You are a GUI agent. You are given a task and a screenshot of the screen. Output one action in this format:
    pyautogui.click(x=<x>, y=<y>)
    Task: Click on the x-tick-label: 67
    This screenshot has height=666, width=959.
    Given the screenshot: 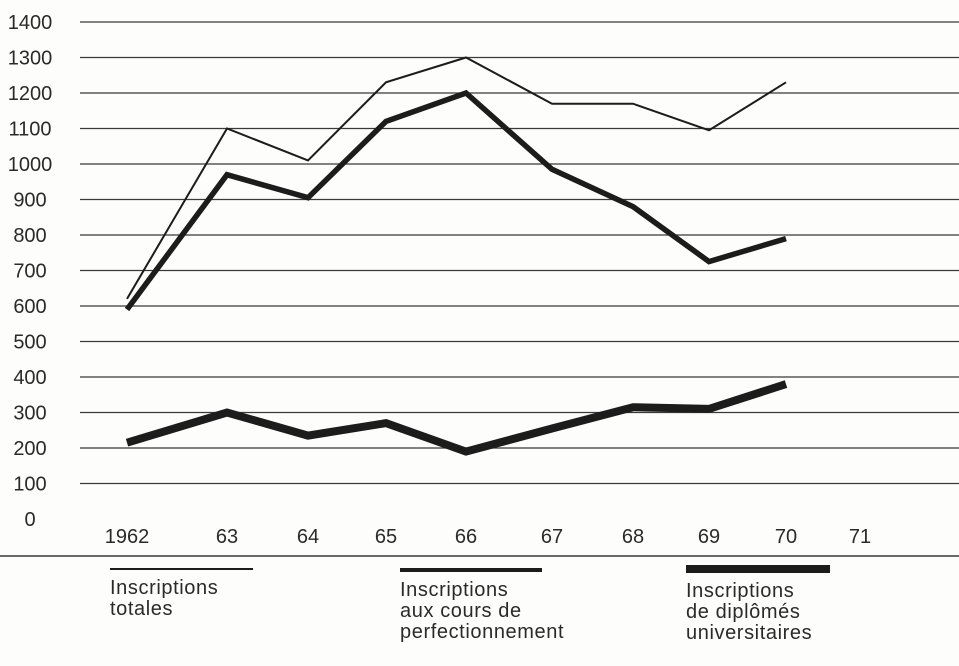 What is the action you would take?
    pyautogui.click(x=552, y=537)
    